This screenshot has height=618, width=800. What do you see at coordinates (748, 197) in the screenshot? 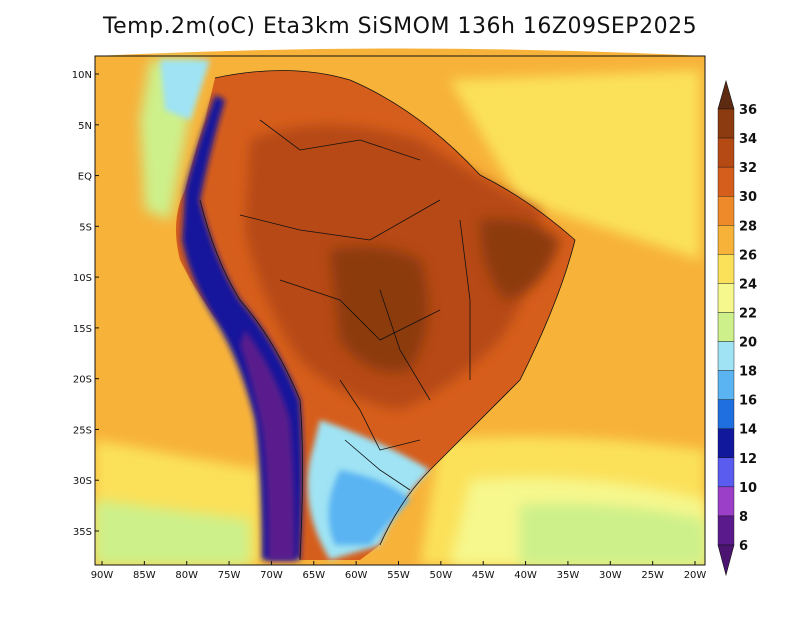
I see `colorbar-label: 30` at bounding box center [748, 197].